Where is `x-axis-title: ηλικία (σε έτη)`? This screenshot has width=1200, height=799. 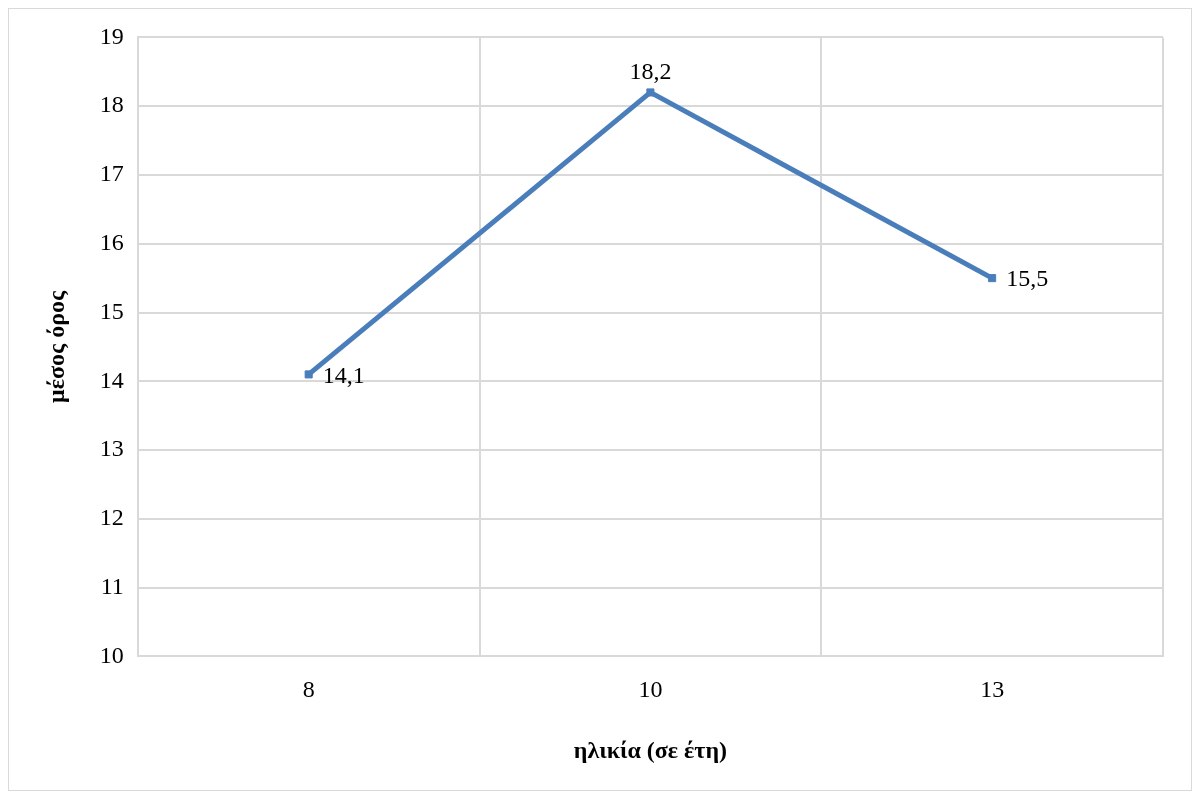
x-axis-title: ηλικία (σε έτη) is located at coordinates (650, 749).